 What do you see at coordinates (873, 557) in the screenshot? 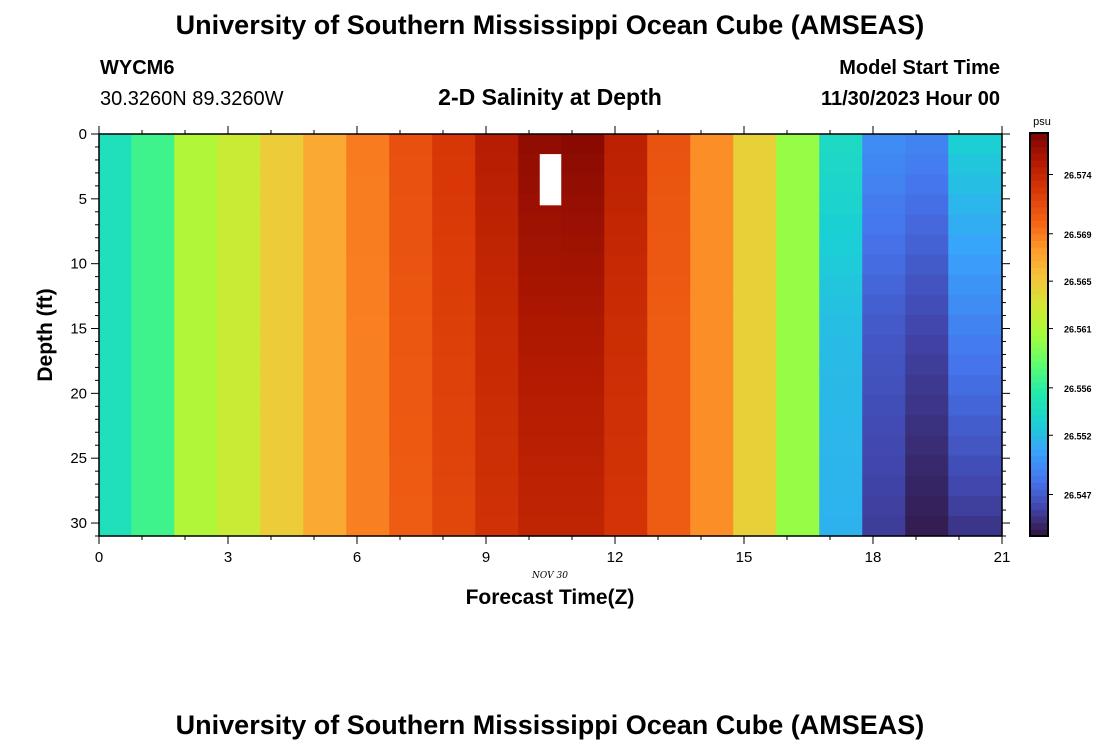
I see `x-tick-label: 18` at bounding box center [873, 557].